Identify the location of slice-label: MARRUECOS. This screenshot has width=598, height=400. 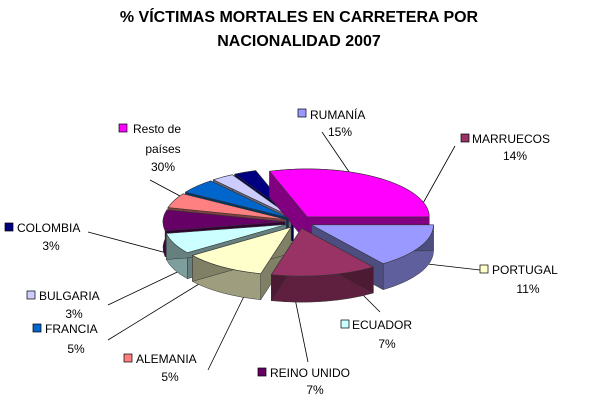
(511, 139).